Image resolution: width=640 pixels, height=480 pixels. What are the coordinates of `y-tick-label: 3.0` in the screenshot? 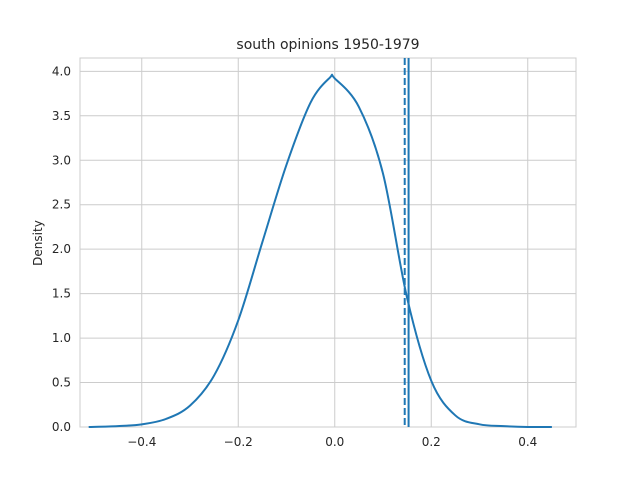 It's located at (61, 160).